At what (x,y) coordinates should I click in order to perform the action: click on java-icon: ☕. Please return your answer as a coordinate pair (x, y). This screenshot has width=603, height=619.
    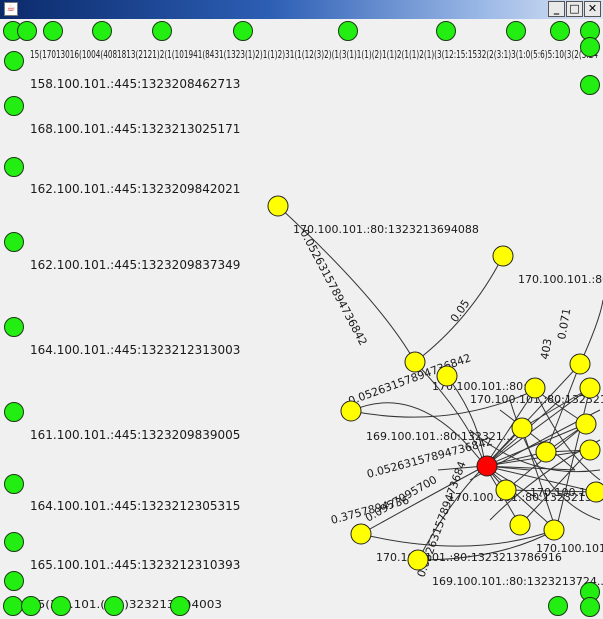
    Looking at the image, I should click on (11, 9).